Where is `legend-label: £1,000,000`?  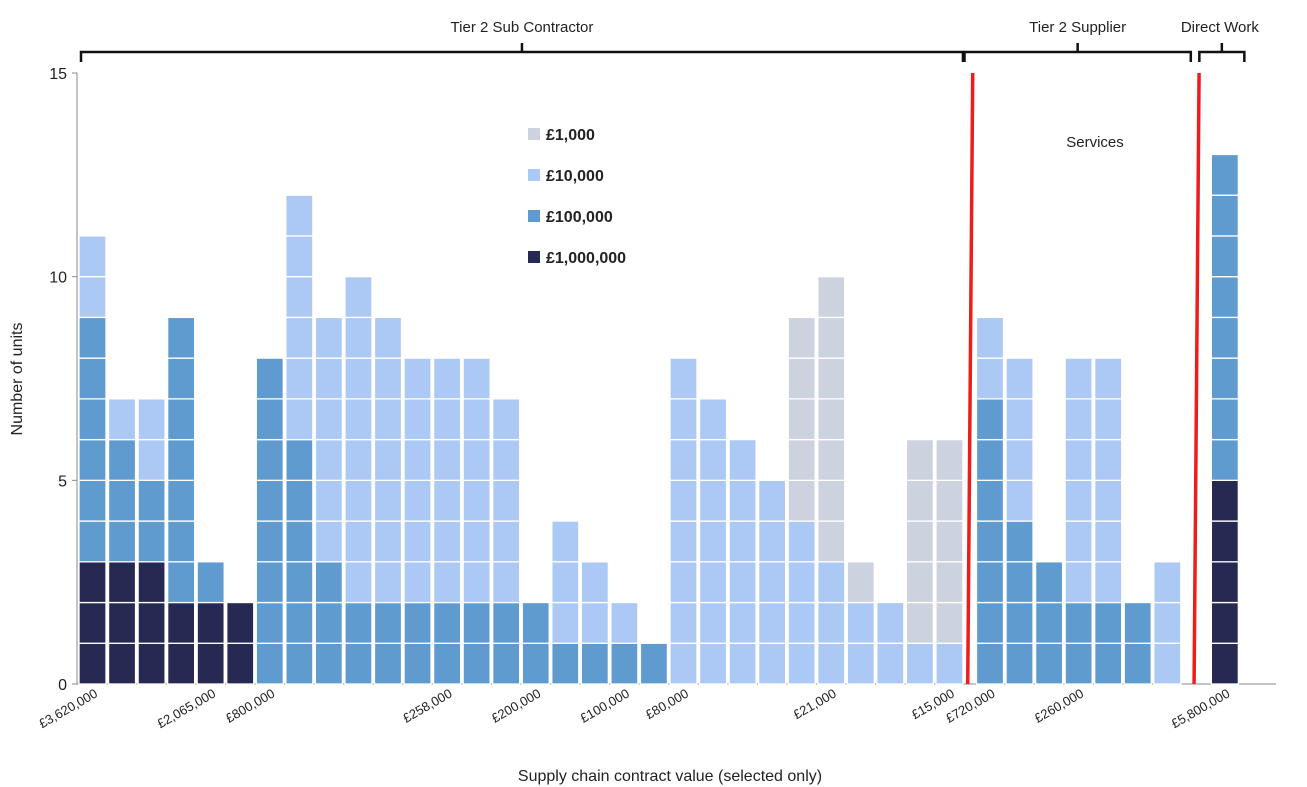
legend-label: £1,000,000 is located at coordinates (586, 258).